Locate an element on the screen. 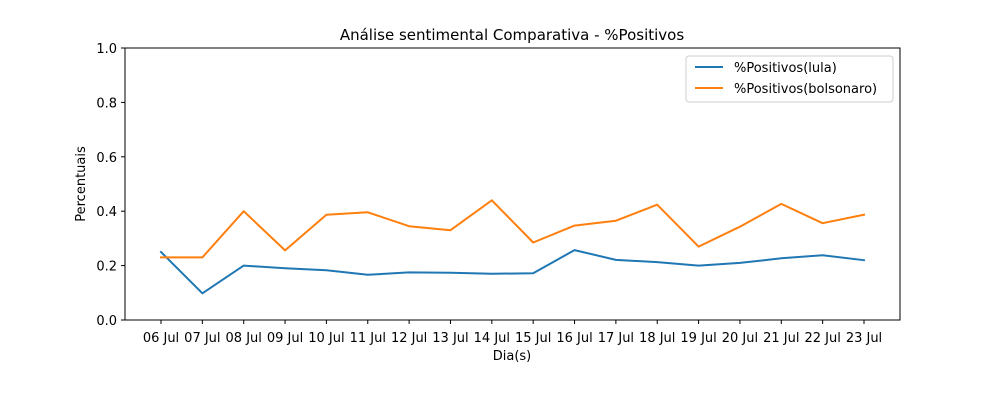 This screenshot has width=1000, height=400. x-tick-label: 16 Jul is located at coordinates (574, 338).